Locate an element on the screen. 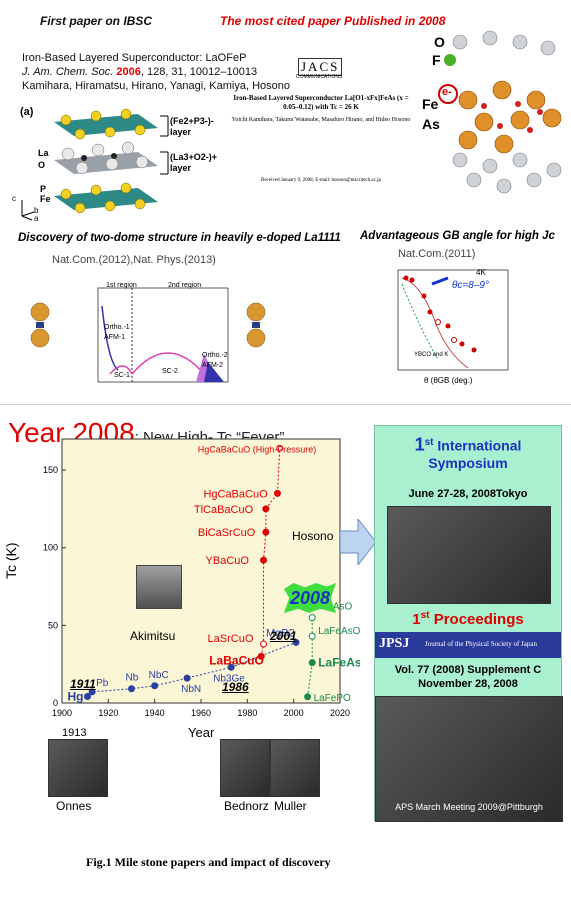  bednorz-photo is located at coordinates (245, 768).